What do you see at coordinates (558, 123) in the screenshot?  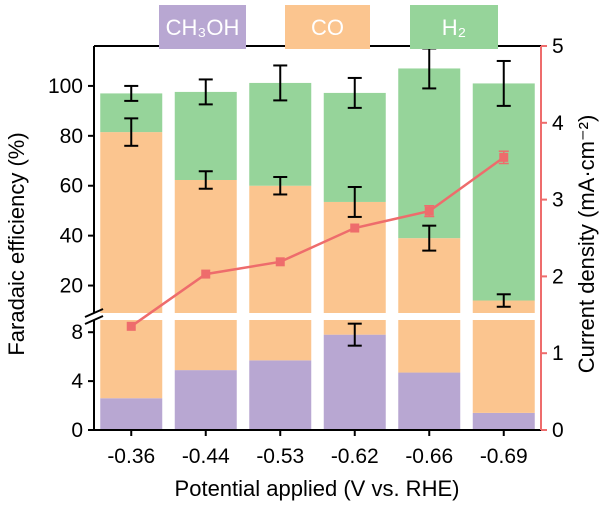 I see `y2-tick-label-4: 4` at bounding box center [558, 123].